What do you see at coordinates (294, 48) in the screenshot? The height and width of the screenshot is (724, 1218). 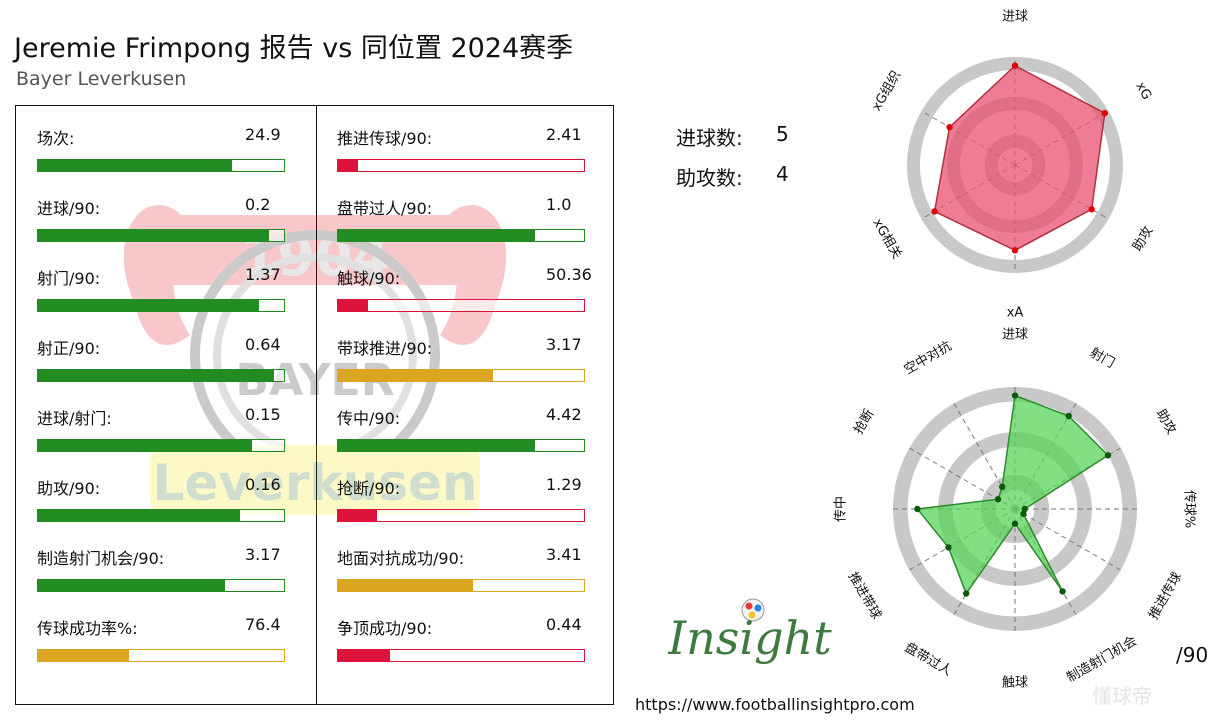 I see `report-title: Jeremie Frimpong 报告 vs 同位置 2024赛季` at bounding box center [294, 48].